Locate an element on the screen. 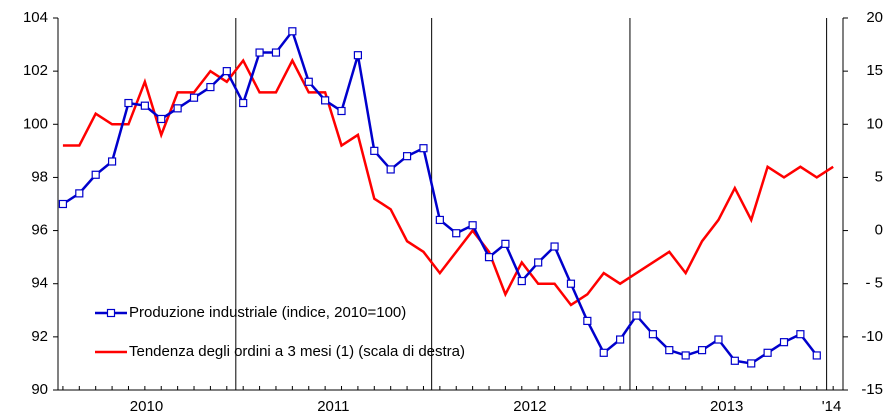 The height and width of the screenshot is (416, 890). y2-tick-label: 0 is located at coordinates (879, 230).